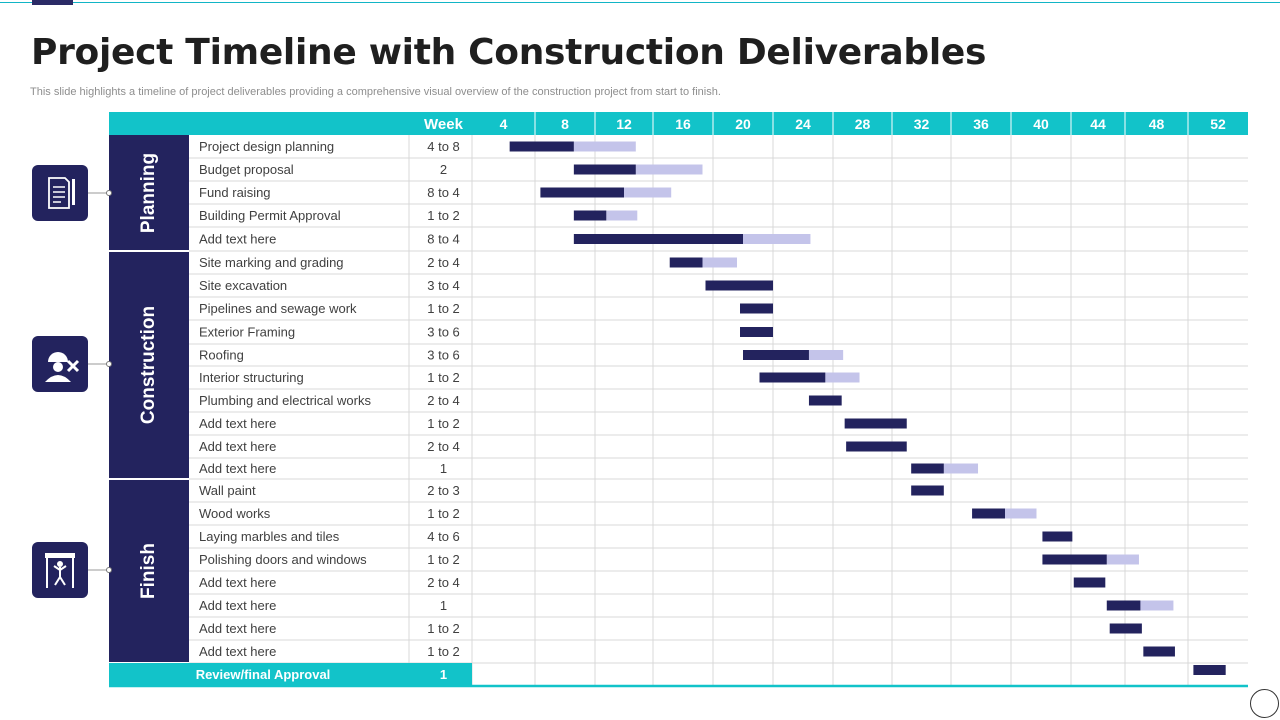 This screenshot has height=720, width=1280. What do you see at coordinates (52, 2) in the screenshot?
I see `top-accent-tab` at bounding box center [52, 2].